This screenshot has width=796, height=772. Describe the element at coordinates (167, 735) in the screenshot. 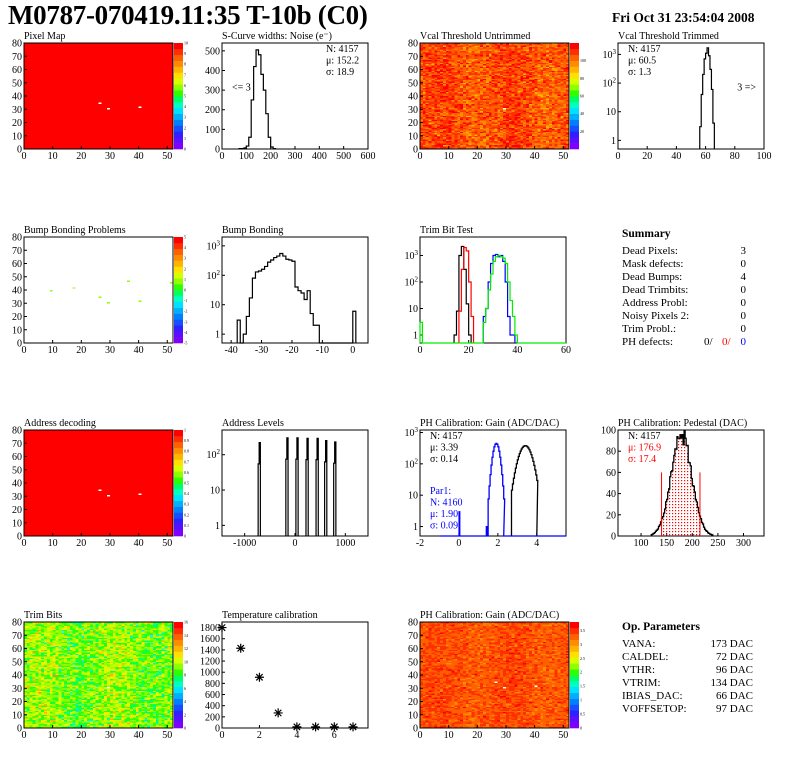

I see `x-tick-label: 50` at that location.